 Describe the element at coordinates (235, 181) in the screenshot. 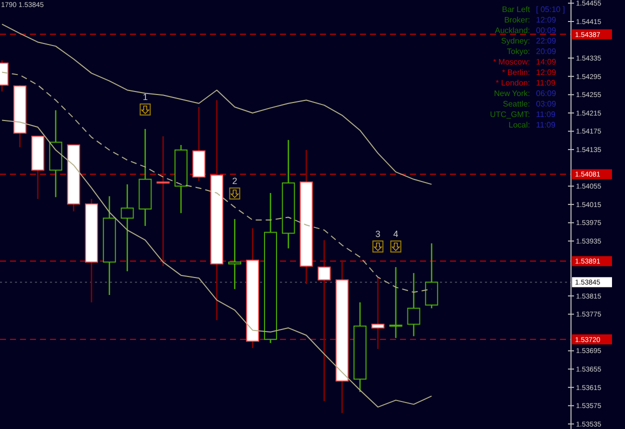

I see `annotation: 2` at that location.